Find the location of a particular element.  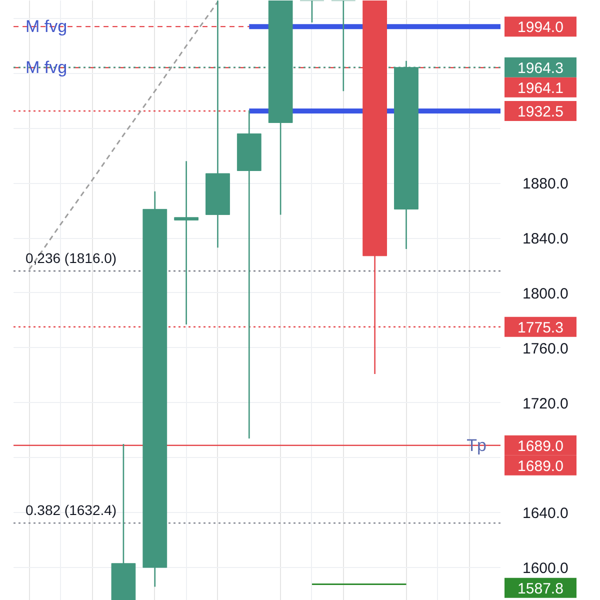

y-tick-label: 1840.0 is located at coordinates (545, 239).